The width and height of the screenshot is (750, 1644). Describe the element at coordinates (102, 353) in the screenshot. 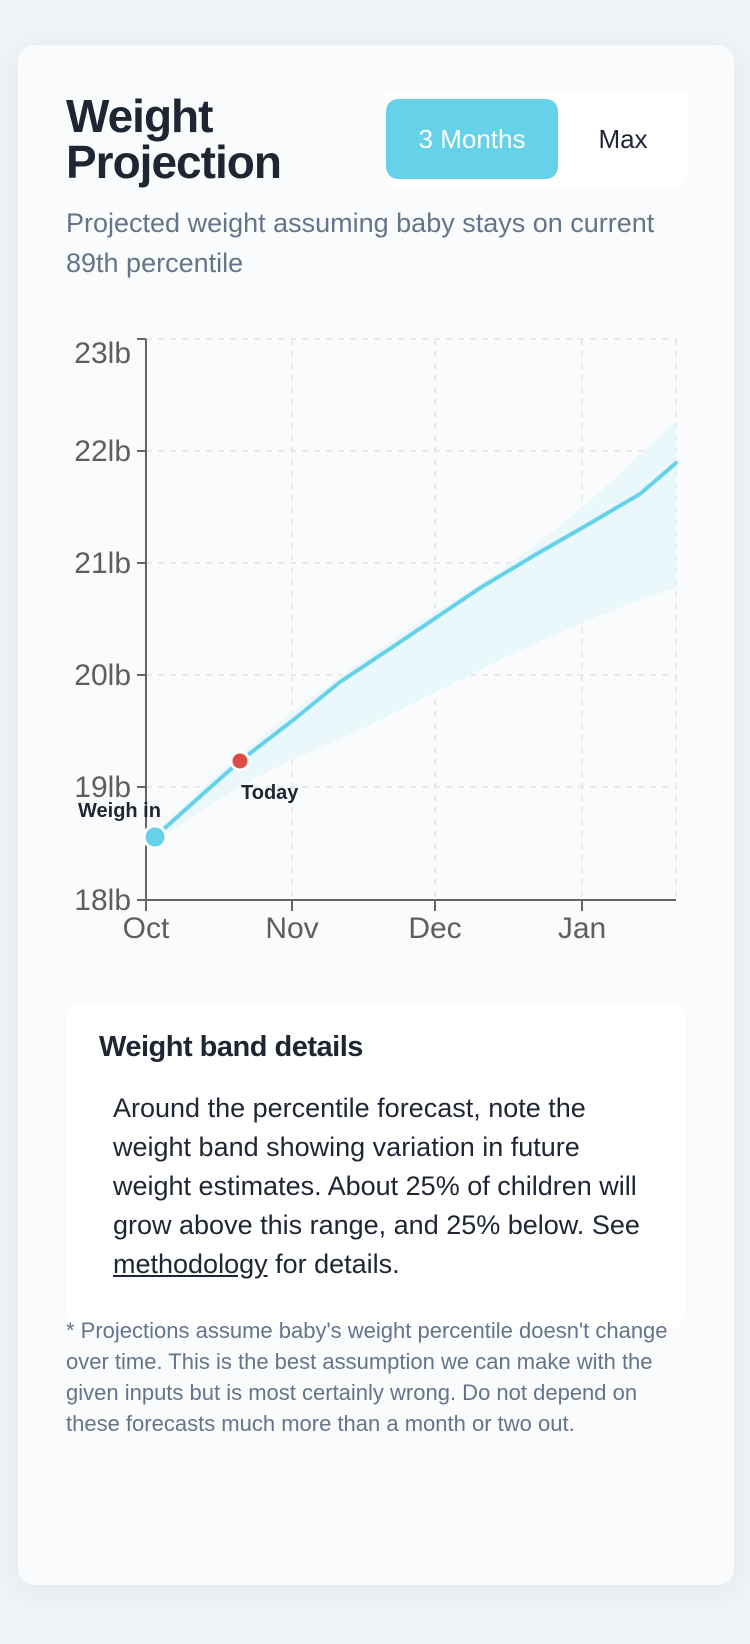

I see `y-tick-23: 23lb` at that location.